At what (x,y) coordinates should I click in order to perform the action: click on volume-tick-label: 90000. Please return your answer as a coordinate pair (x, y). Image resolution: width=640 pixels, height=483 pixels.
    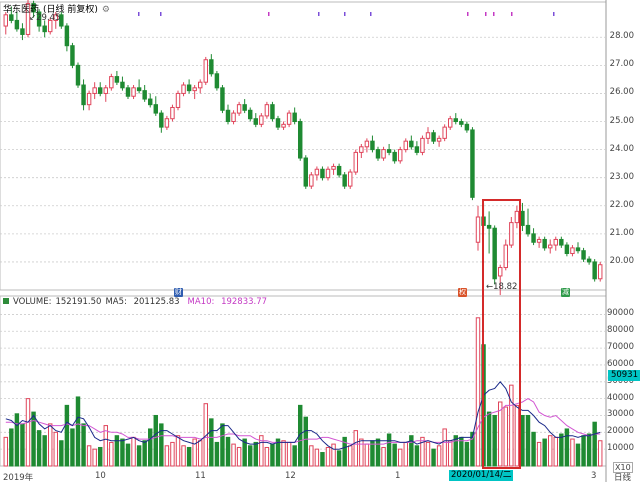
    Looking at the image, I should click on (620, 313).